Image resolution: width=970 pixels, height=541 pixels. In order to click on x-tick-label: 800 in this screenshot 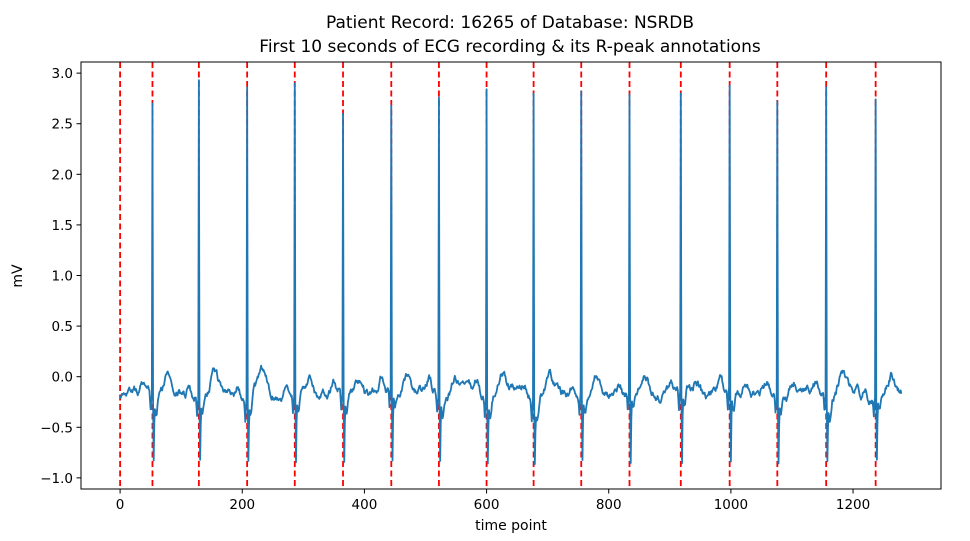, I will do `click(609, 505)`.